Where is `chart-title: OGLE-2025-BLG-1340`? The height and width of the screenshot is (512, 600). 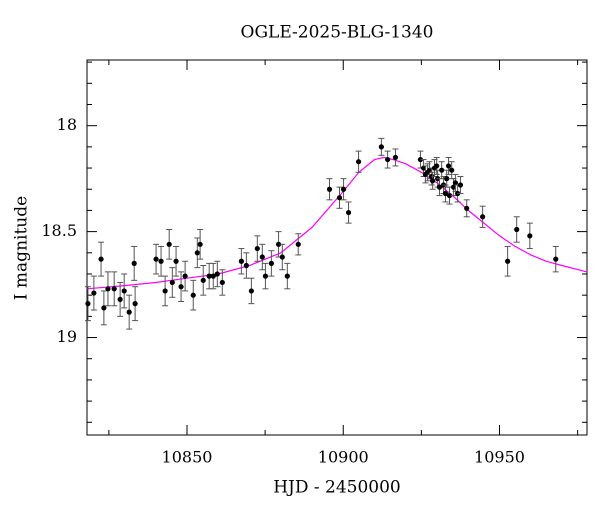 chart-title: OGLE-2025-BLG-1340 is located at coordinates (337, 33).